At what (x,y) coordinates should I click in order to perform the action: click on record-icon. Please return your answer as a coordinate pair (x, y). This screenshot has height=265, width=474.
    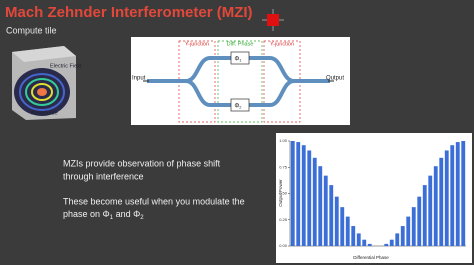
    Looking at the image, I should click on (273, 20).